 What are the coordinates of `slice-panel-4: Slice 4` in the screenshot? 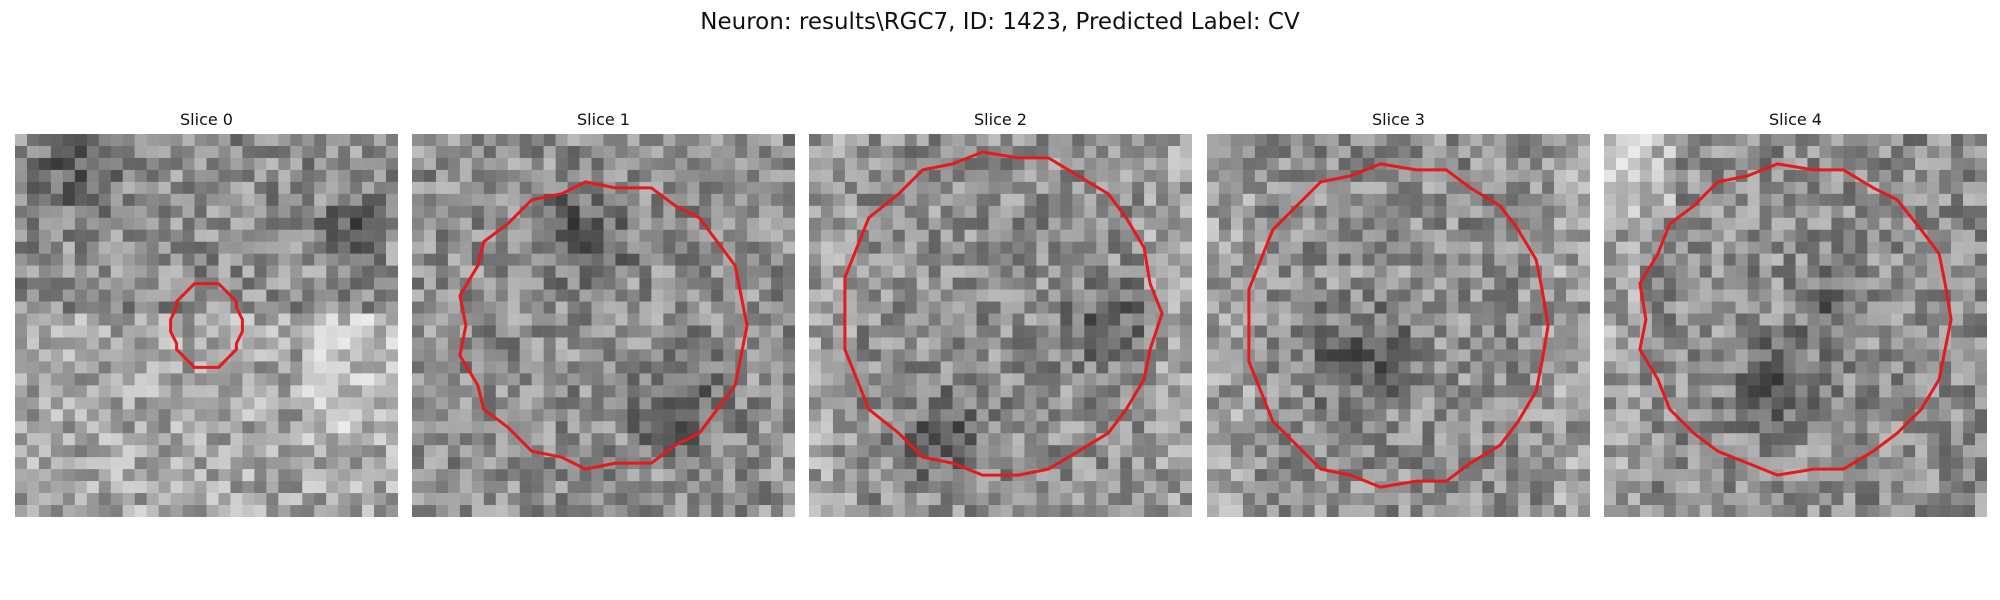 It's located at (1795, 316).